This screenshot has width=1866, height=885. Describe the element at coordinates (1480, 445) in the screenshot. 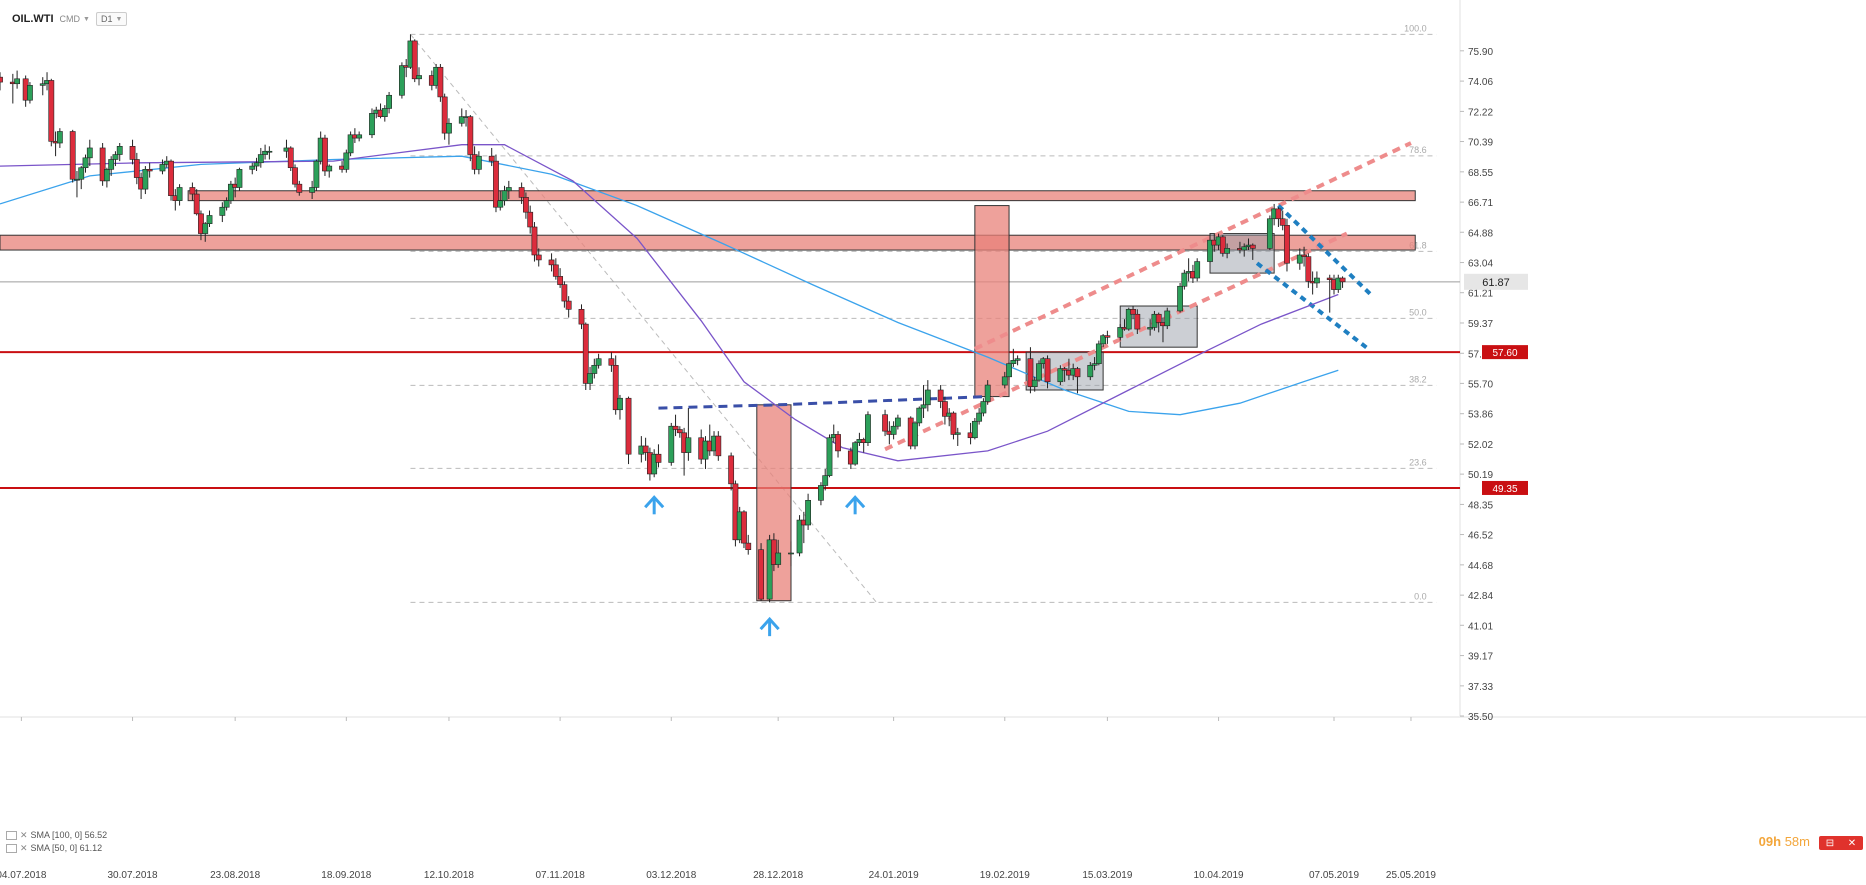

I see `y-tick-label: 52.02` at that location.